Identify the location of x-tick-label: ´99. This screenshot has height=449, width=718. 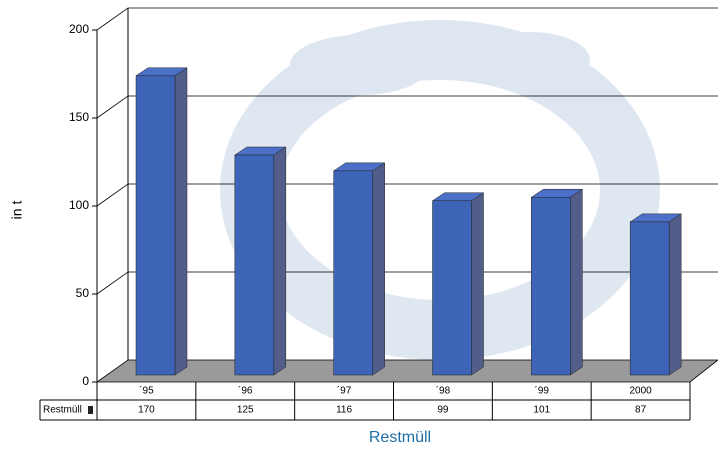
(542, 391).